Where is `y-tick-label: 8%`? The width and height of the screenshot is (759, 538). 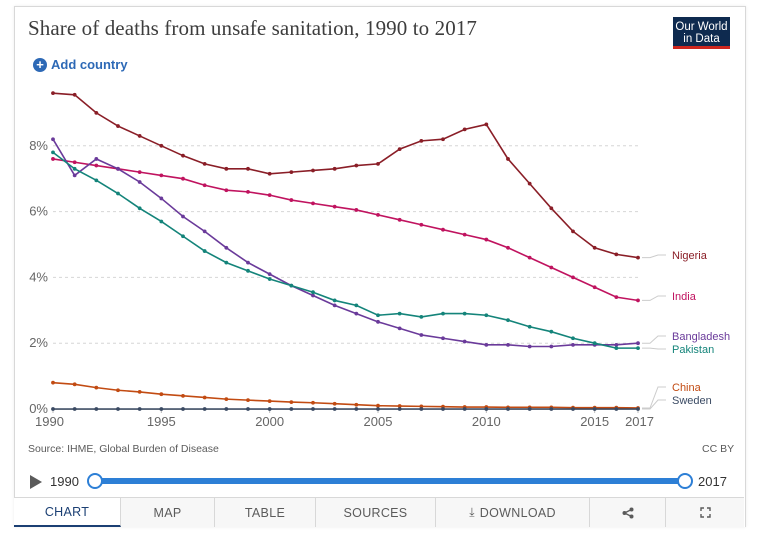
y-tick-label: 8% is located at coordinates (38, 145).